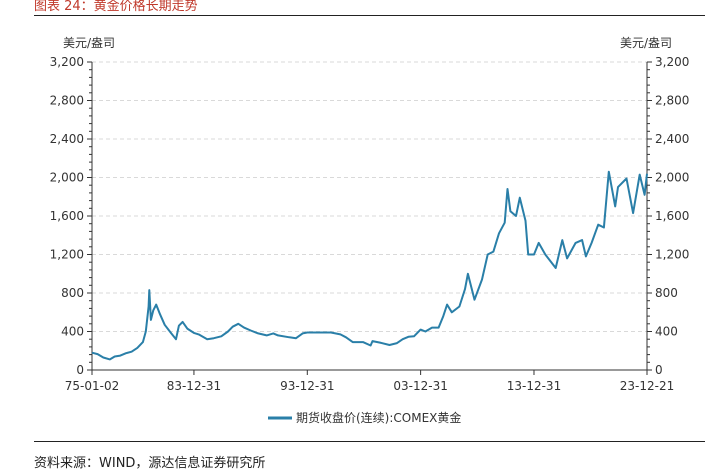 The image size is (709, 471). Describe the element at coordinates (647, 386) in the screenshot. I see `x-tick-label: 23-12-21` at that location.